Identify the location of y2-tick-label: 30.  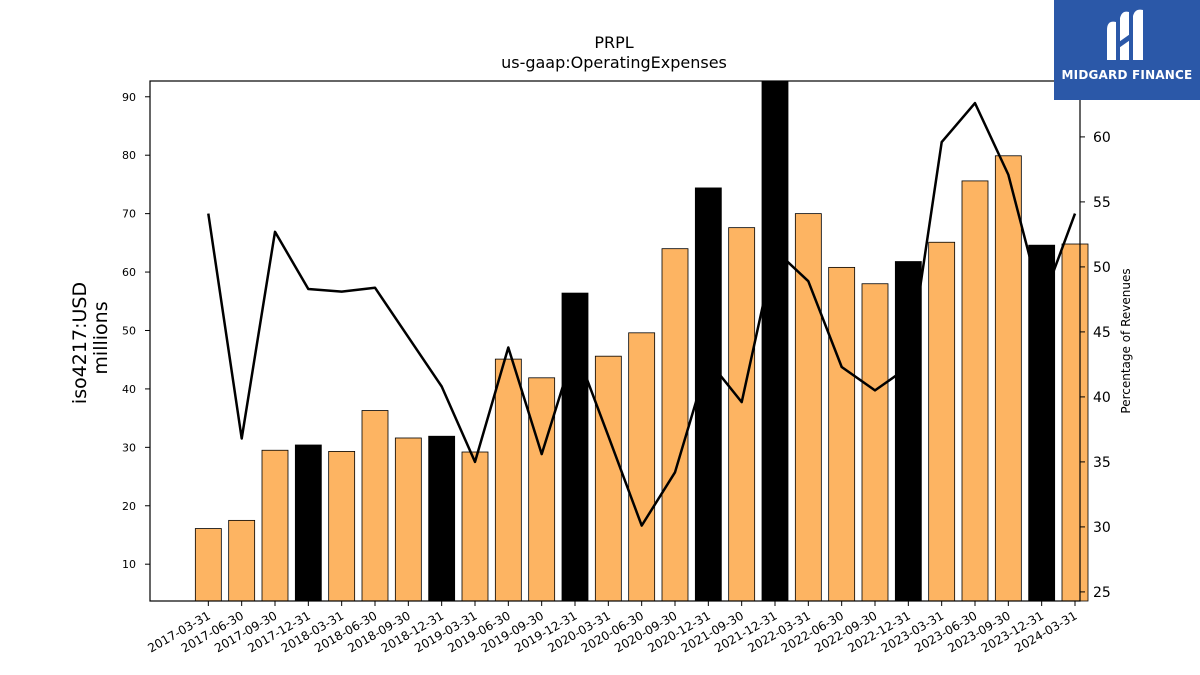
(1102, 528).